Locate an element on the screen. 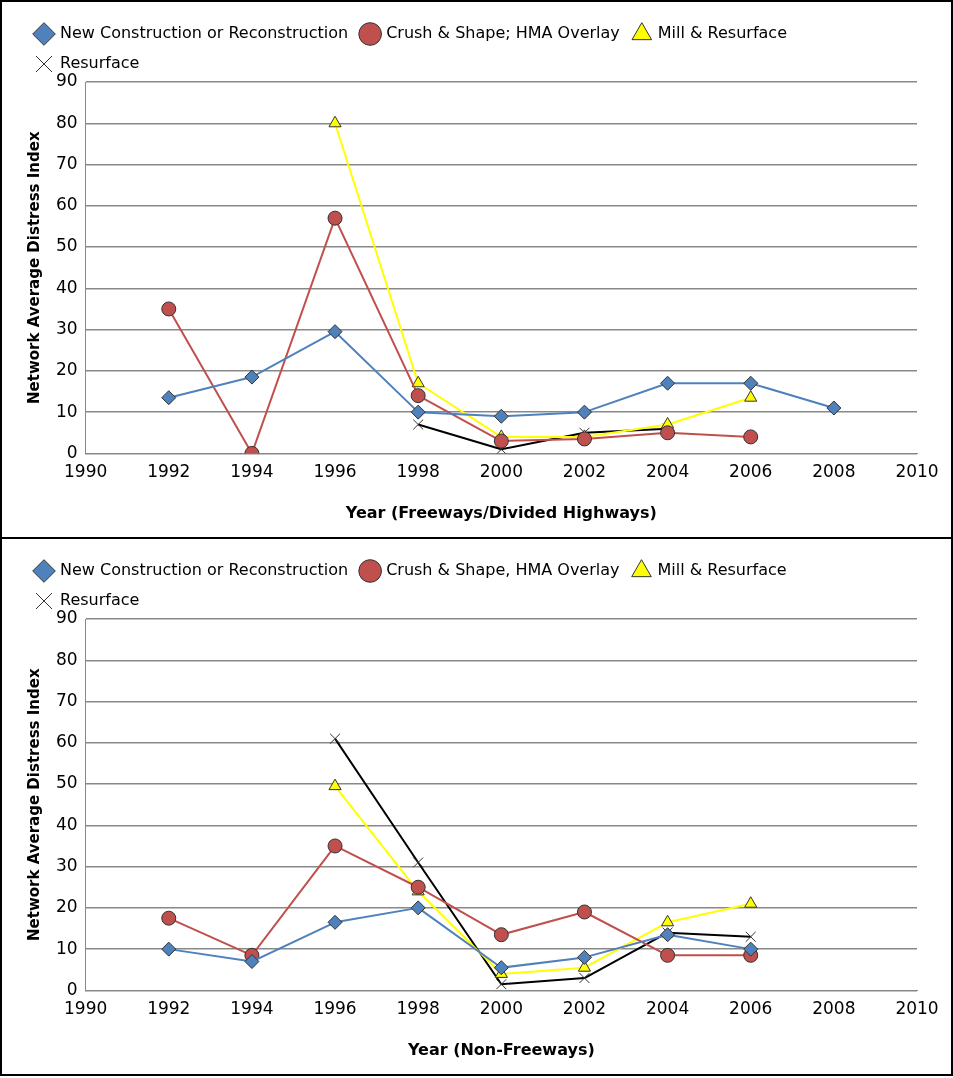 The image size is (953, 1078). x-axis-title: Year (Non-Freeways) is located at coordinates (500, 1049).